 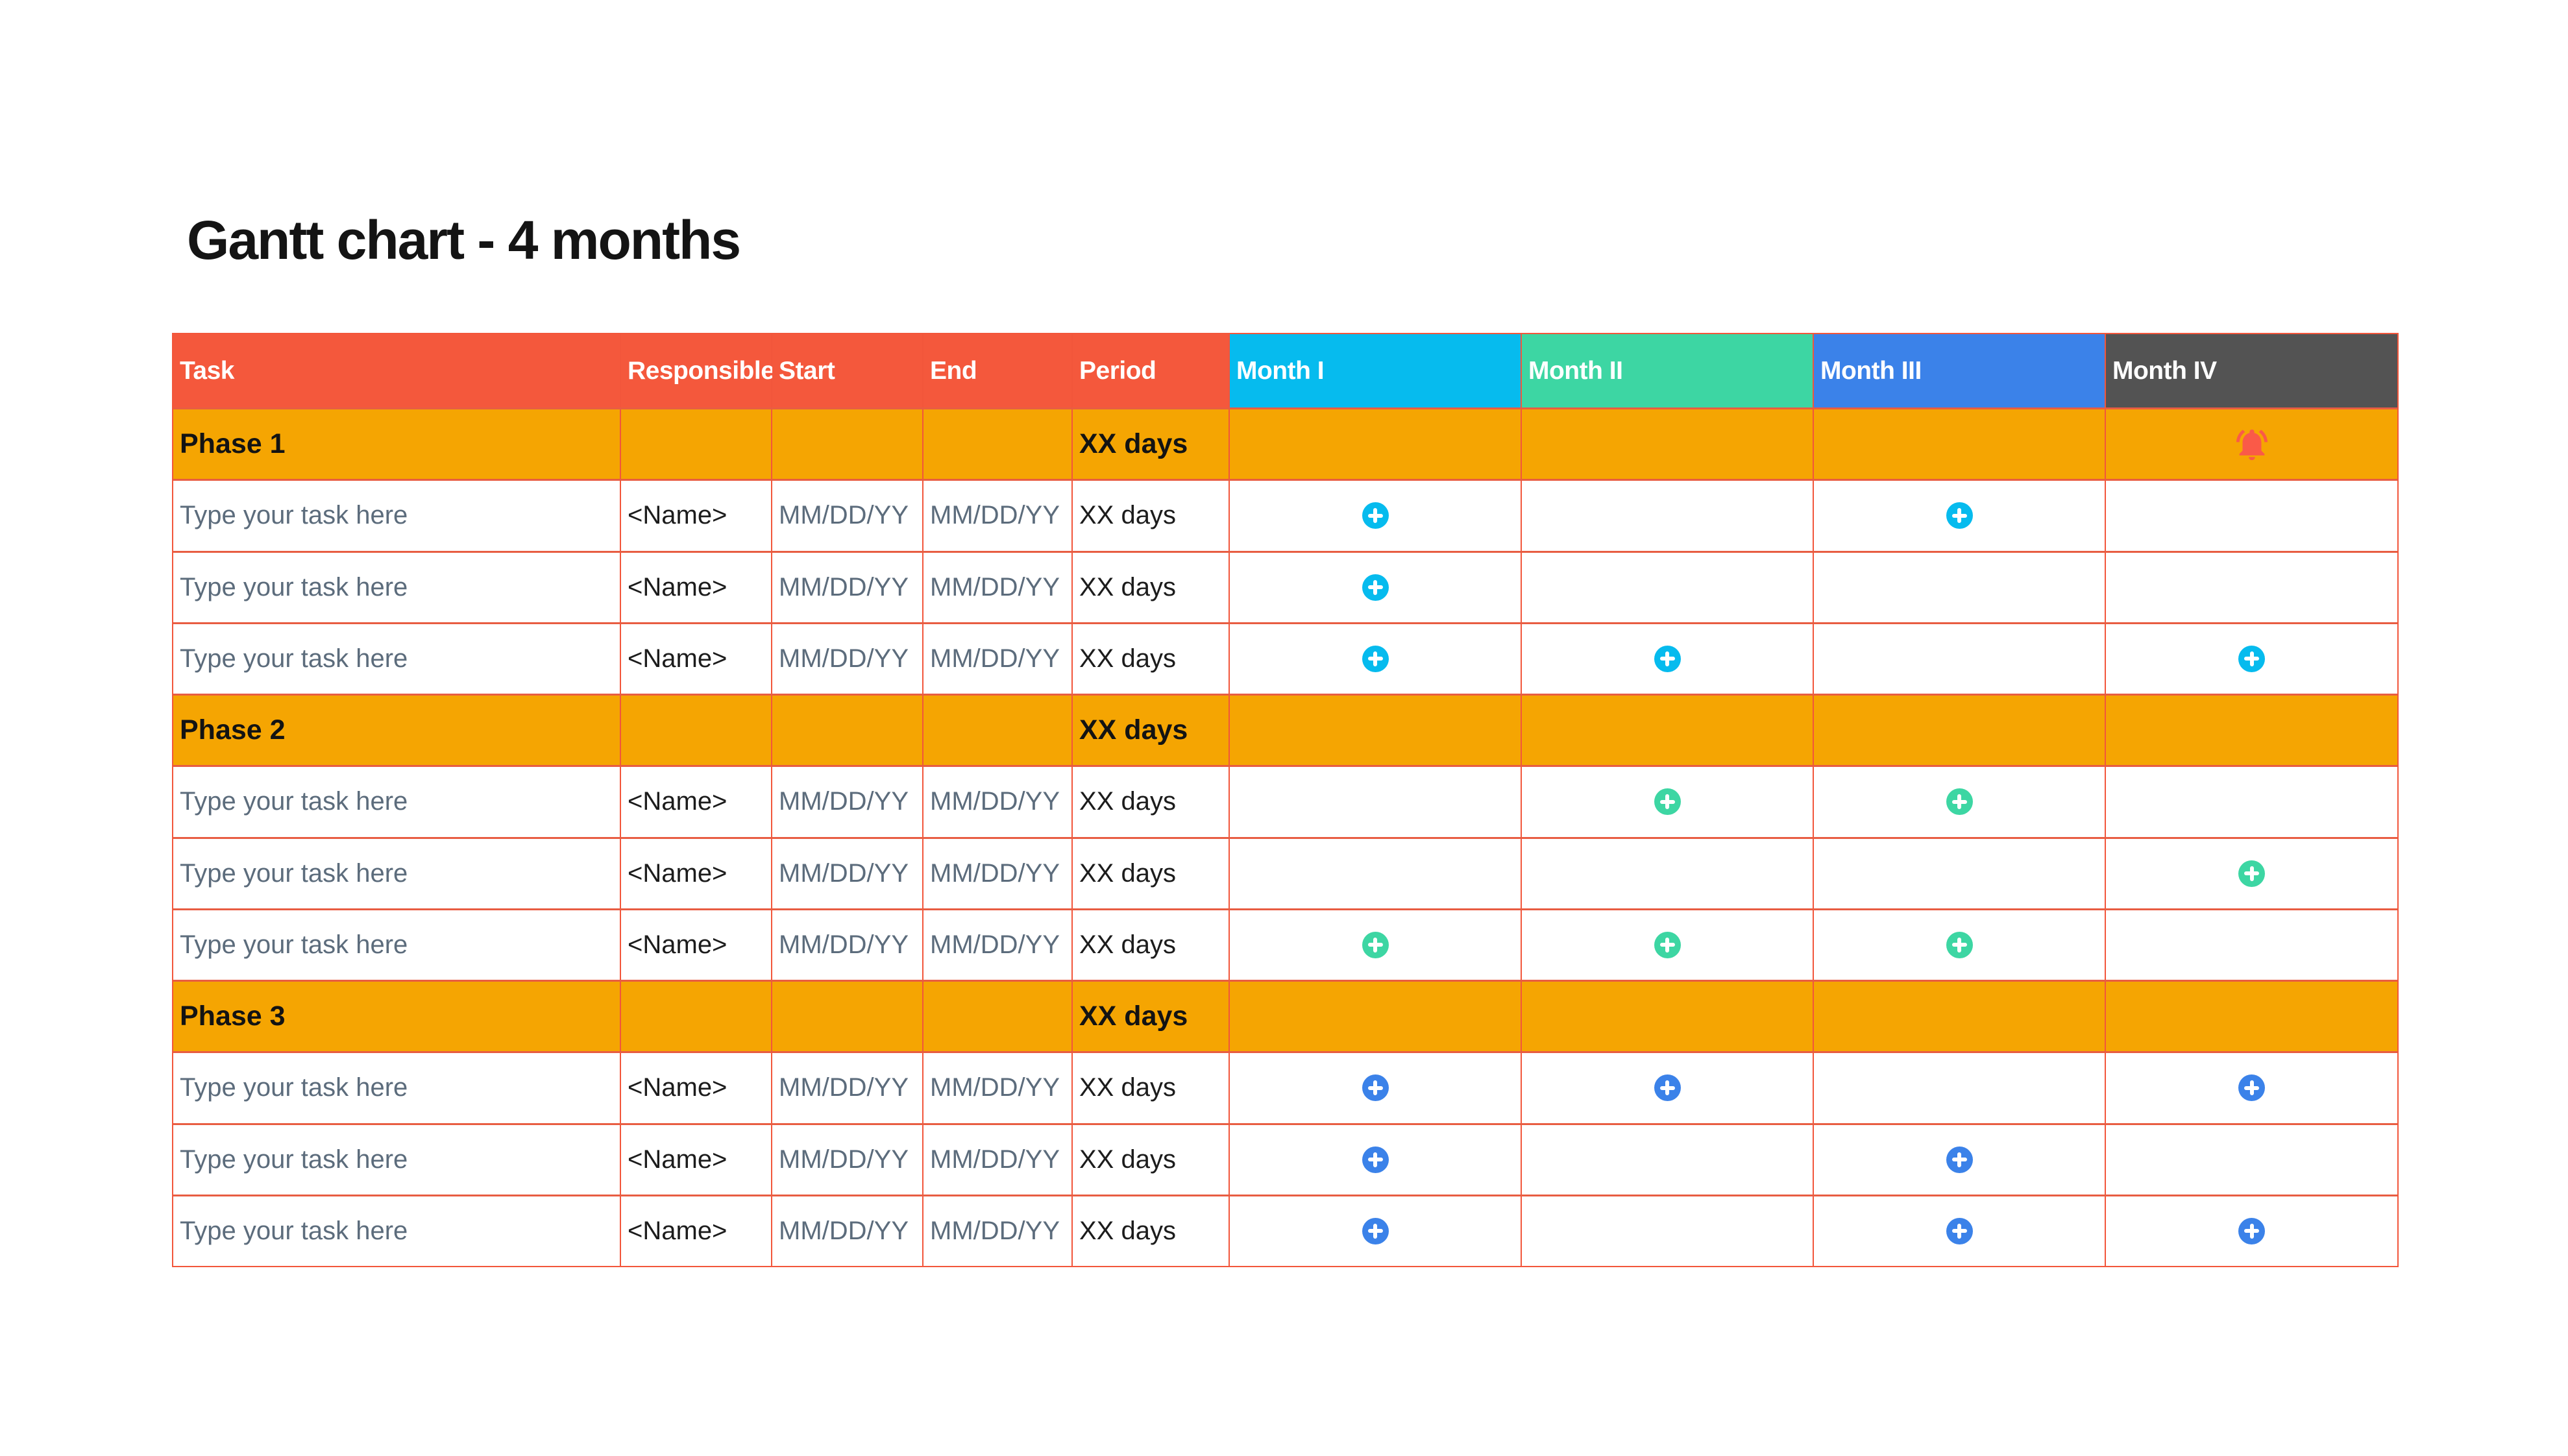 What do you see at coordinates (1960, 659) in the screenshot?
I see `month3-cell` at bounding box center [1960, 659].